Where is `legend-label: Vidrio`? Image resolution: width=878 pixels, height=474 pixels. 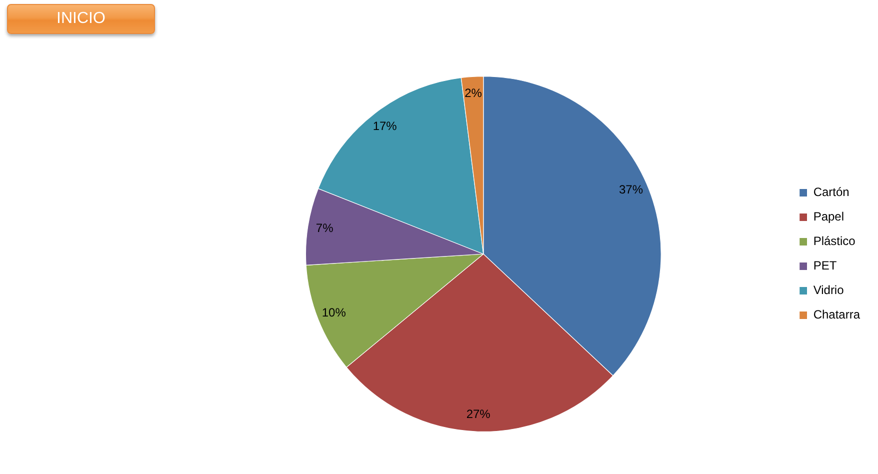 legend-label: Vidrio is located at coordinates (828, 290).